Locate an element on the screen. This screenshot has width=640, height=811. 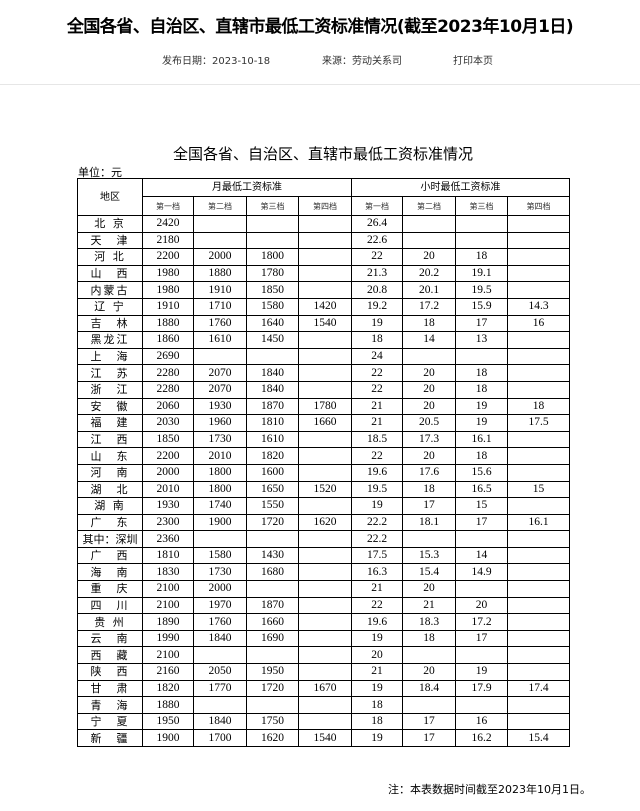
hourly-wage-cell: 14 is located at coordinates (481, 555).